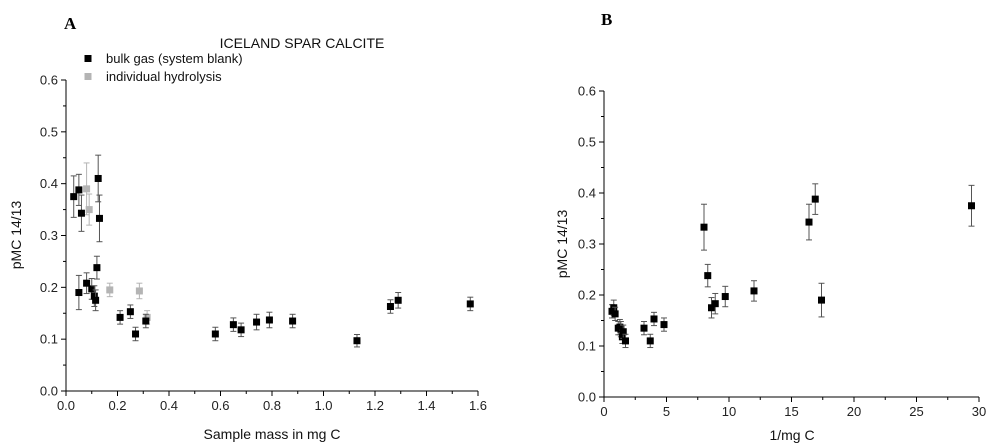  Describe the element at coordinates (272, 405) in the screenshot. I see `x-tick-label: 0.8` at that location.